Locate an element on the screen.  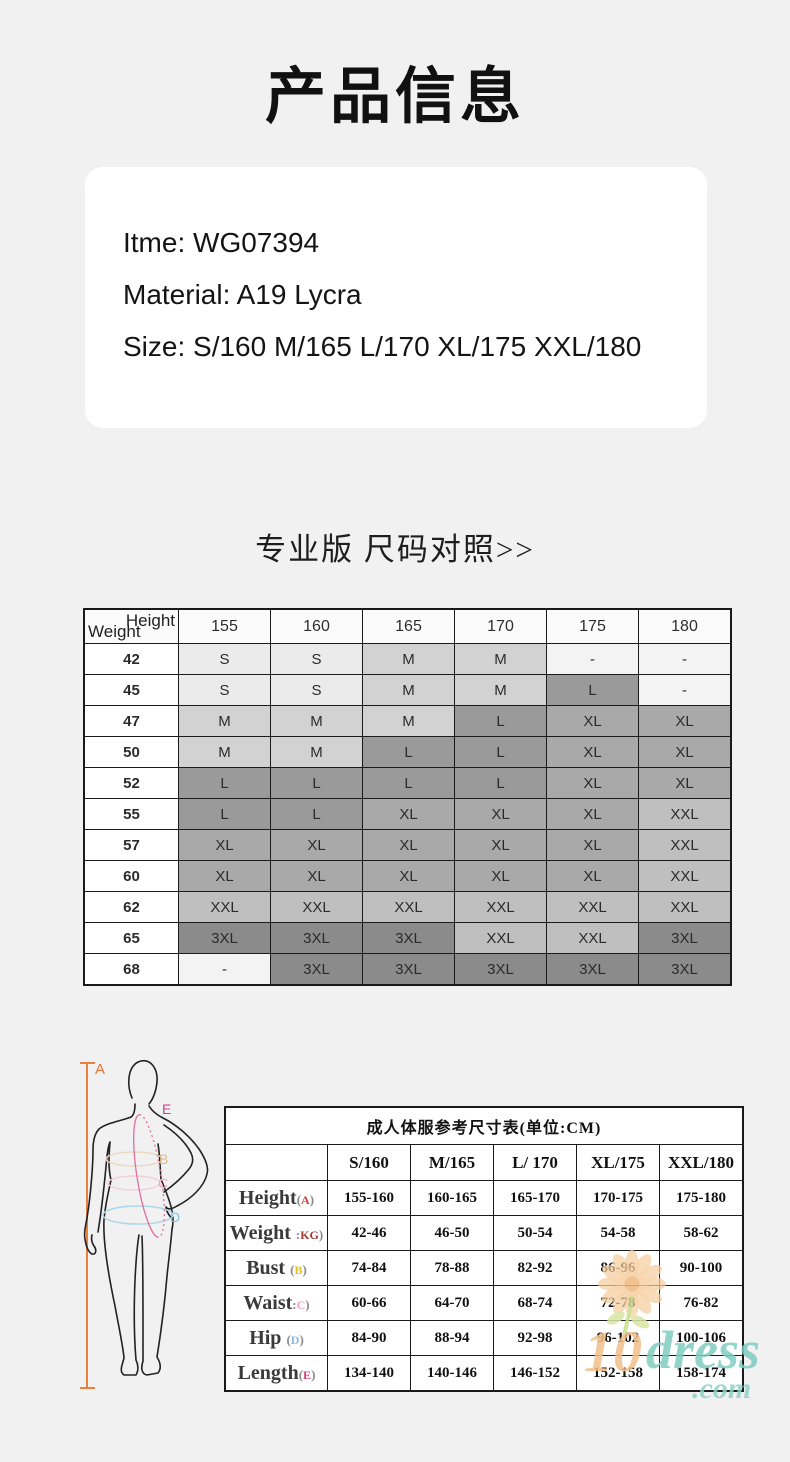
weight-cell: 45 is located at coordinates (131, 690).